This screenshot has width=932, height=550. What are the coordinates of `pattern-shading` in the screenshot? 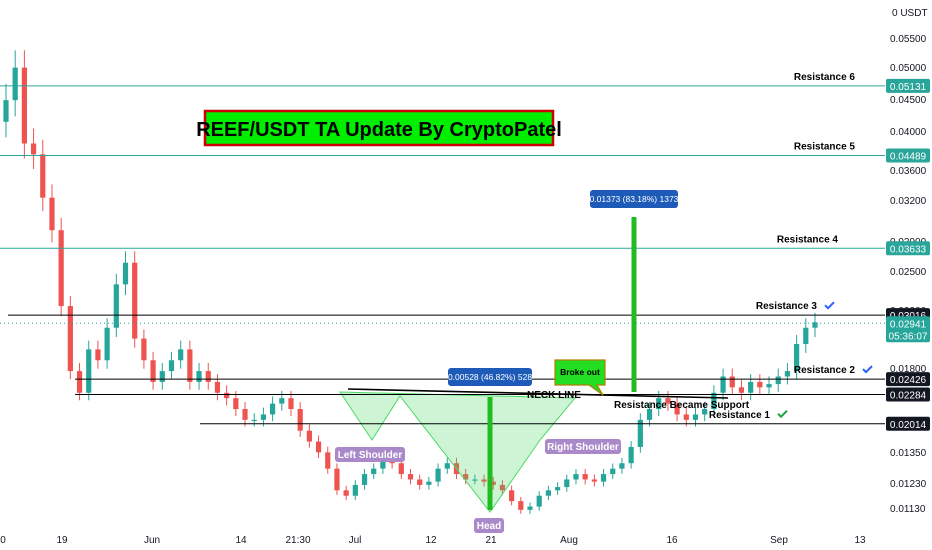 It's located at (458, 452).